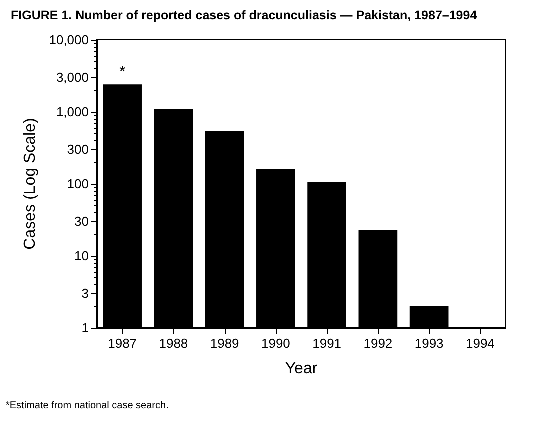 The height and width of the screenshot is (421, 540). I want to click on y-tick-label: 30, so click(81, 222).